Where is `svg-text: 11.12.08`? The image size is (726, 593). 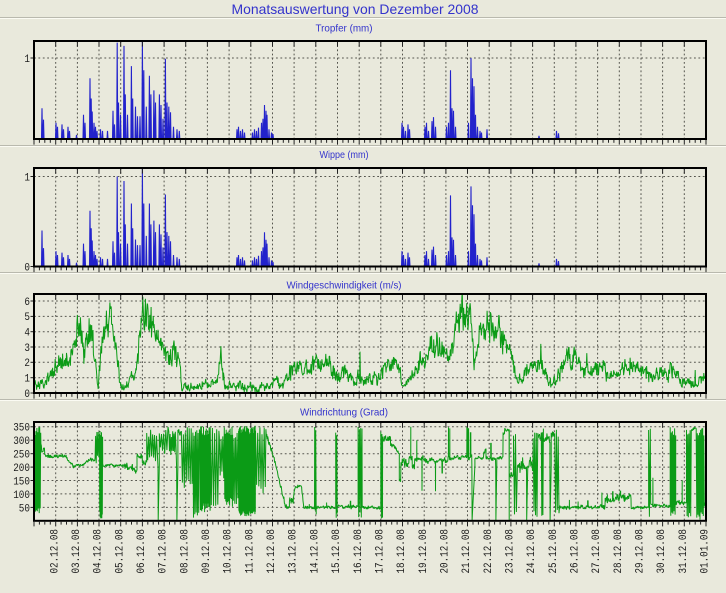
svg-text: 11.12.08 is located at coordinates (250, 551).